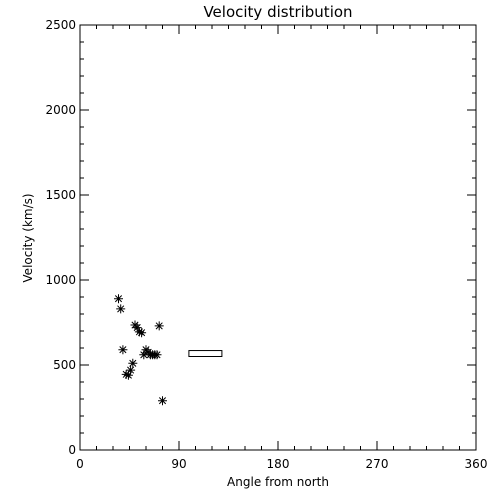 This screenshot has height=500, width=500. I want to click on range-box, so click(205, 353).